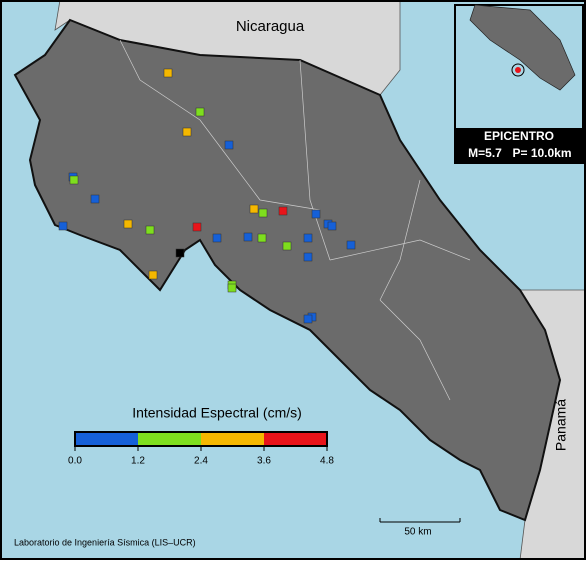 The width and height of the screenshot is (586, 565). What do you see at coordinates (75, 461) in the screenshot?
I see `colorbar-tick-label: 0.0` at bounding box center [75, 461].